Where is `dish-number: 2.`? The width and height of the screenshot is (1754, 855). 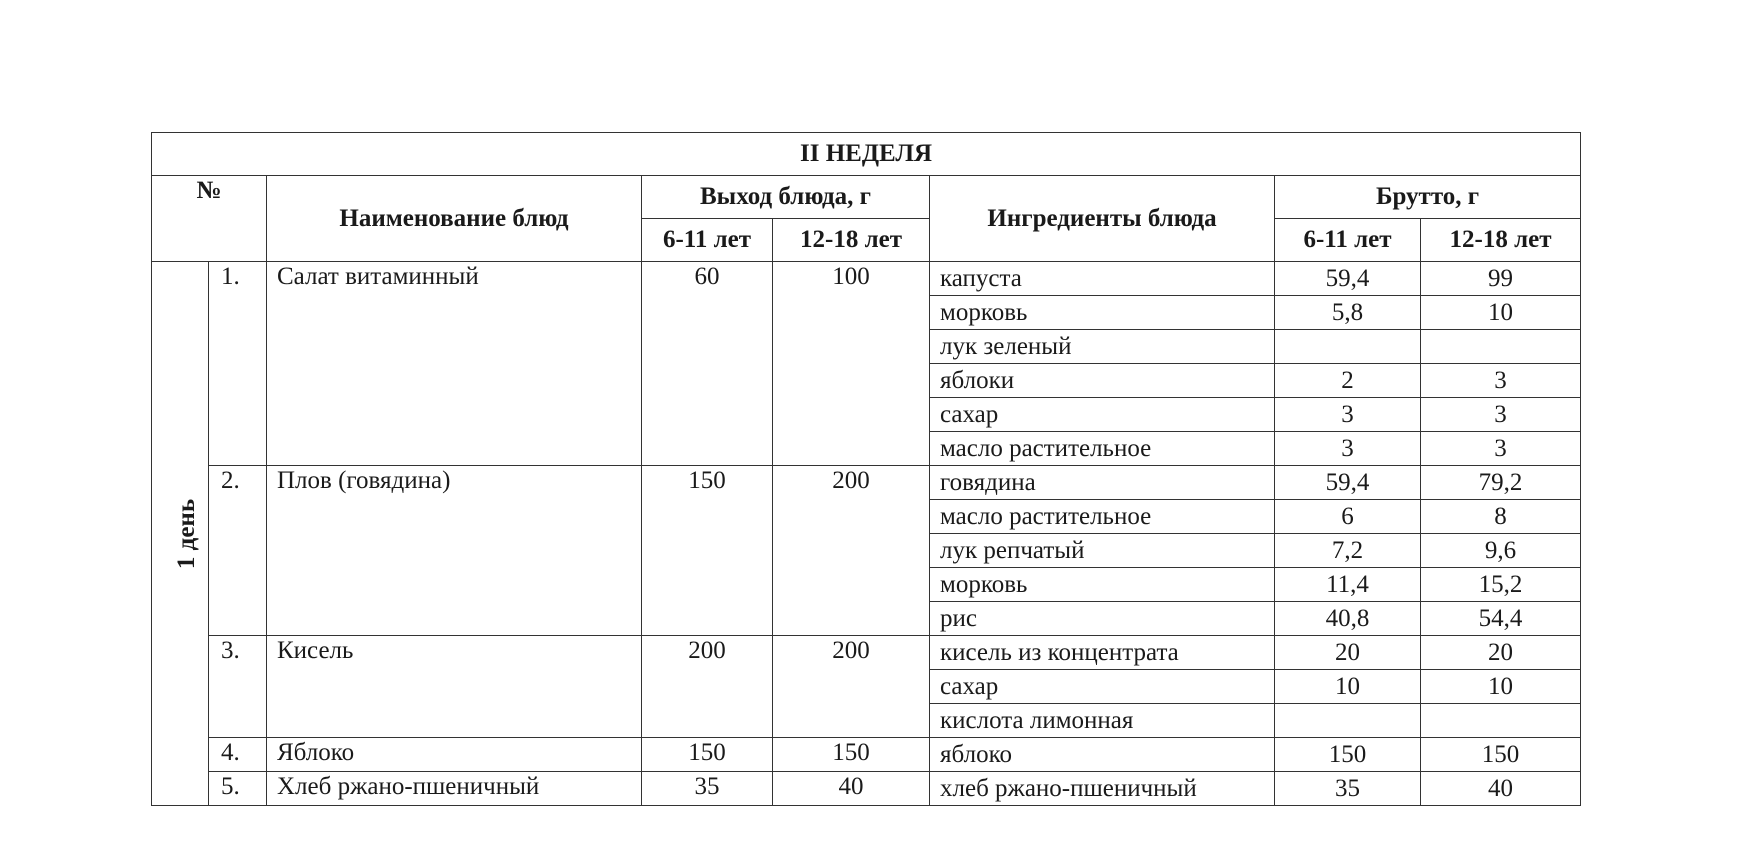
dish-number: 2. is located at coordinates (237, 550).